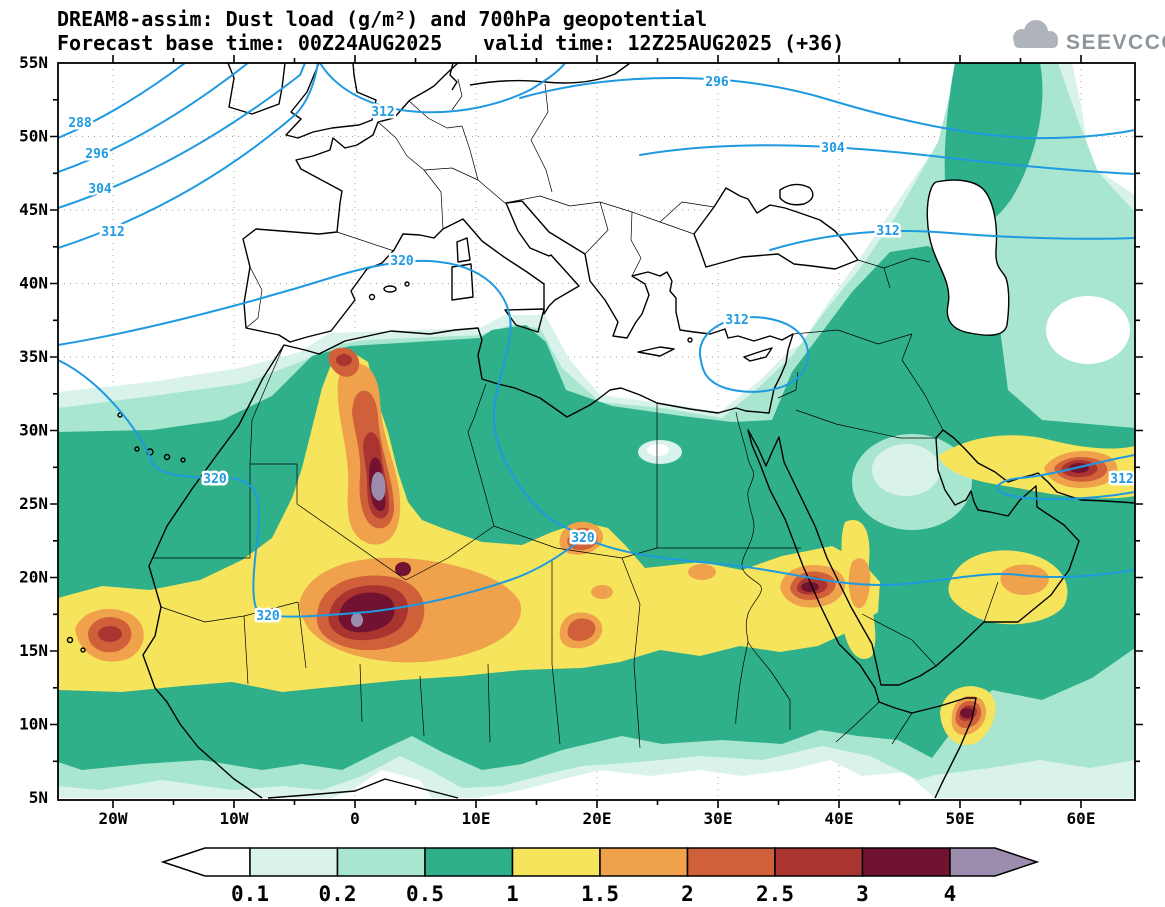 The height and width of the screenshot is (907, 1165). I want to click on dust-fill-3-sudan, so click(810, 587).